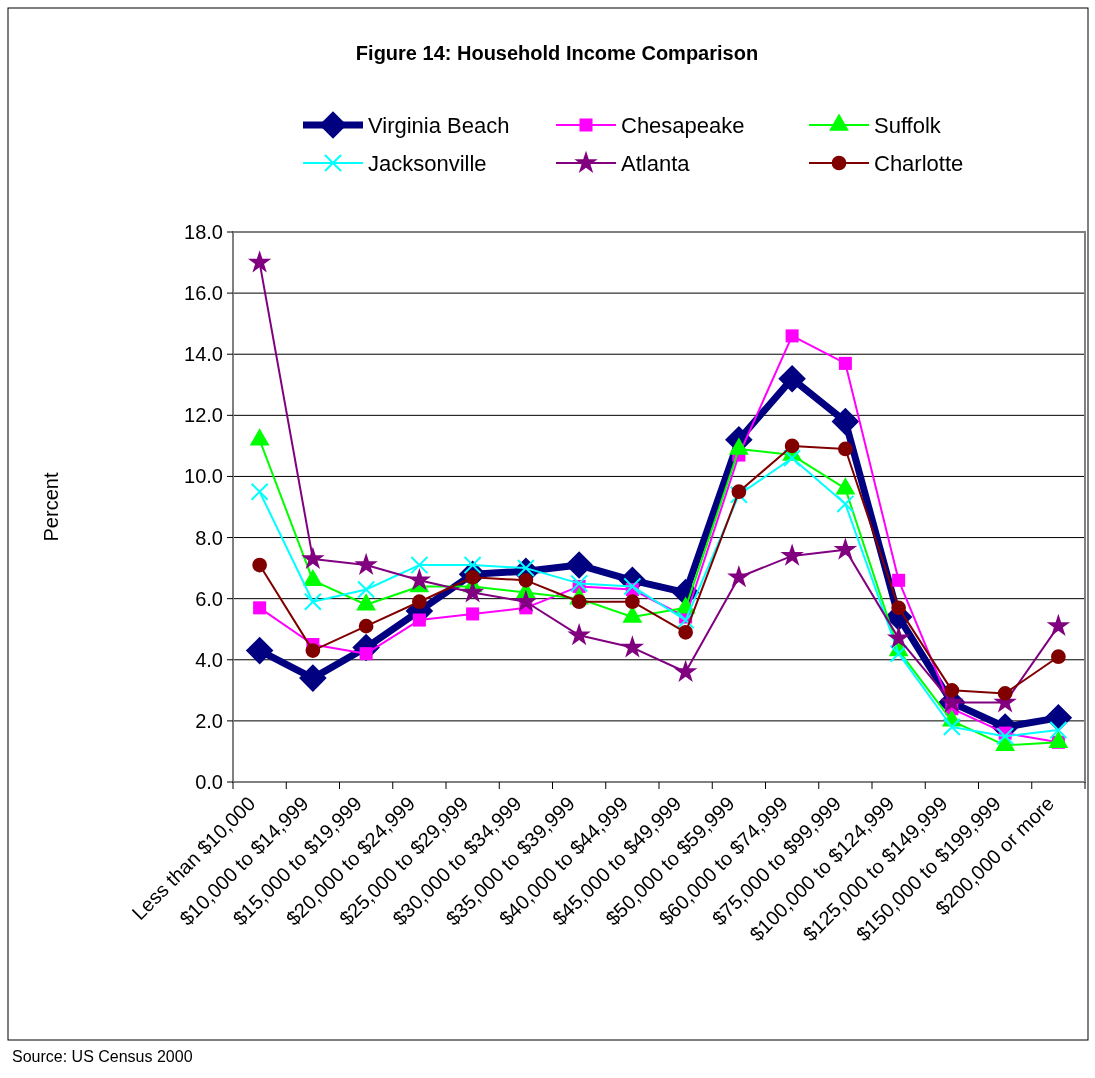 This screenshot has height=1078, width=1095. What do you see at coordinates (683, 125) in the screenshot?
I see `legend-label: Chesapeake` at bounding box center [683, 125].